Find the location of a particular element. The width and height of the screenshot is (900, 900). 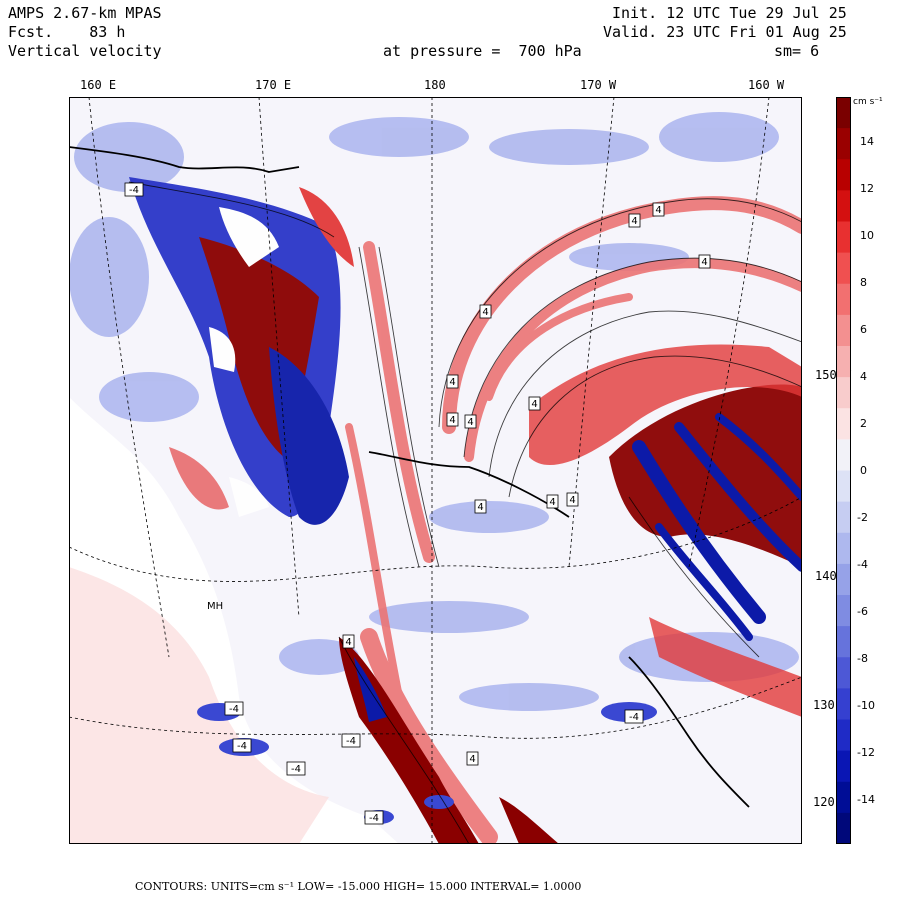

lon-label-160w: 160 W is located at coordinates (766, 85).